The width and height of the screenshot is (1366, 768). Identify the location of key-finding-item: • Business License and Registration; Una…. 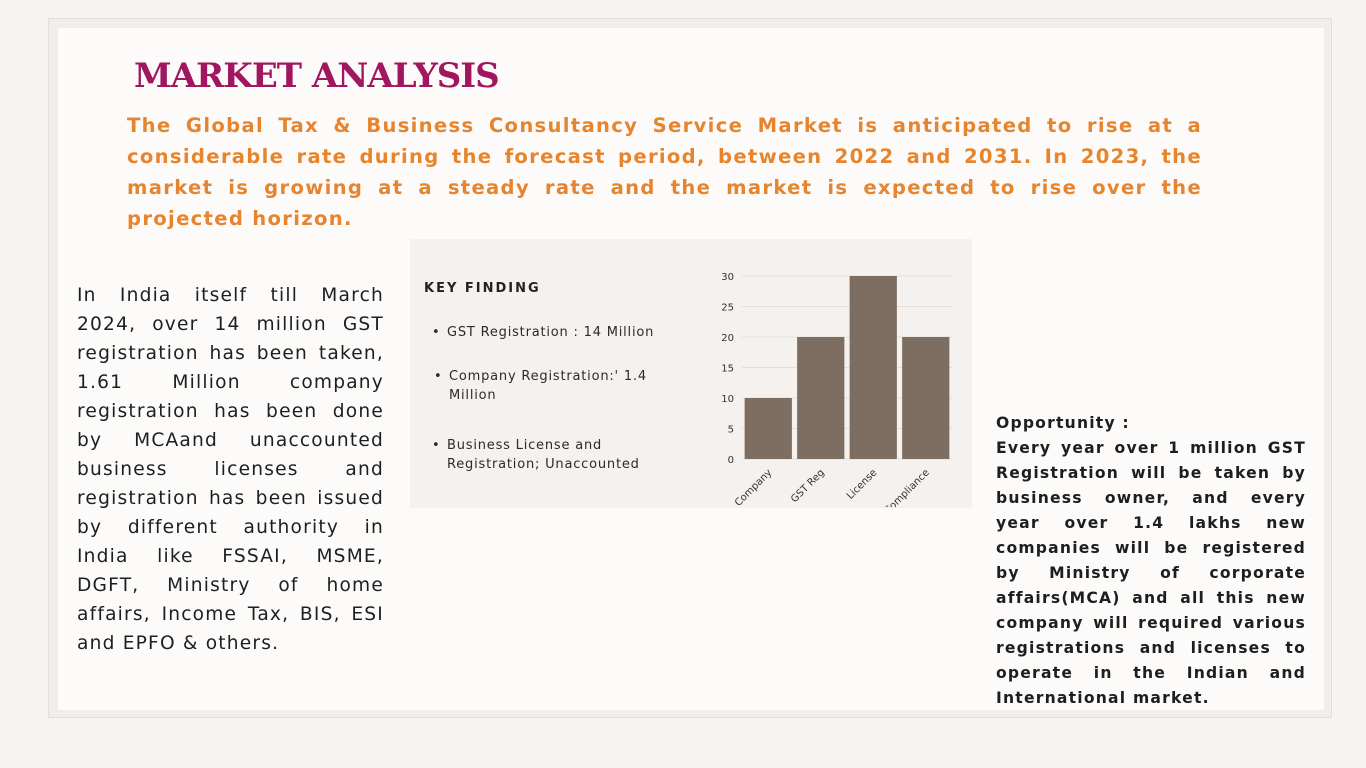
(552, 455).